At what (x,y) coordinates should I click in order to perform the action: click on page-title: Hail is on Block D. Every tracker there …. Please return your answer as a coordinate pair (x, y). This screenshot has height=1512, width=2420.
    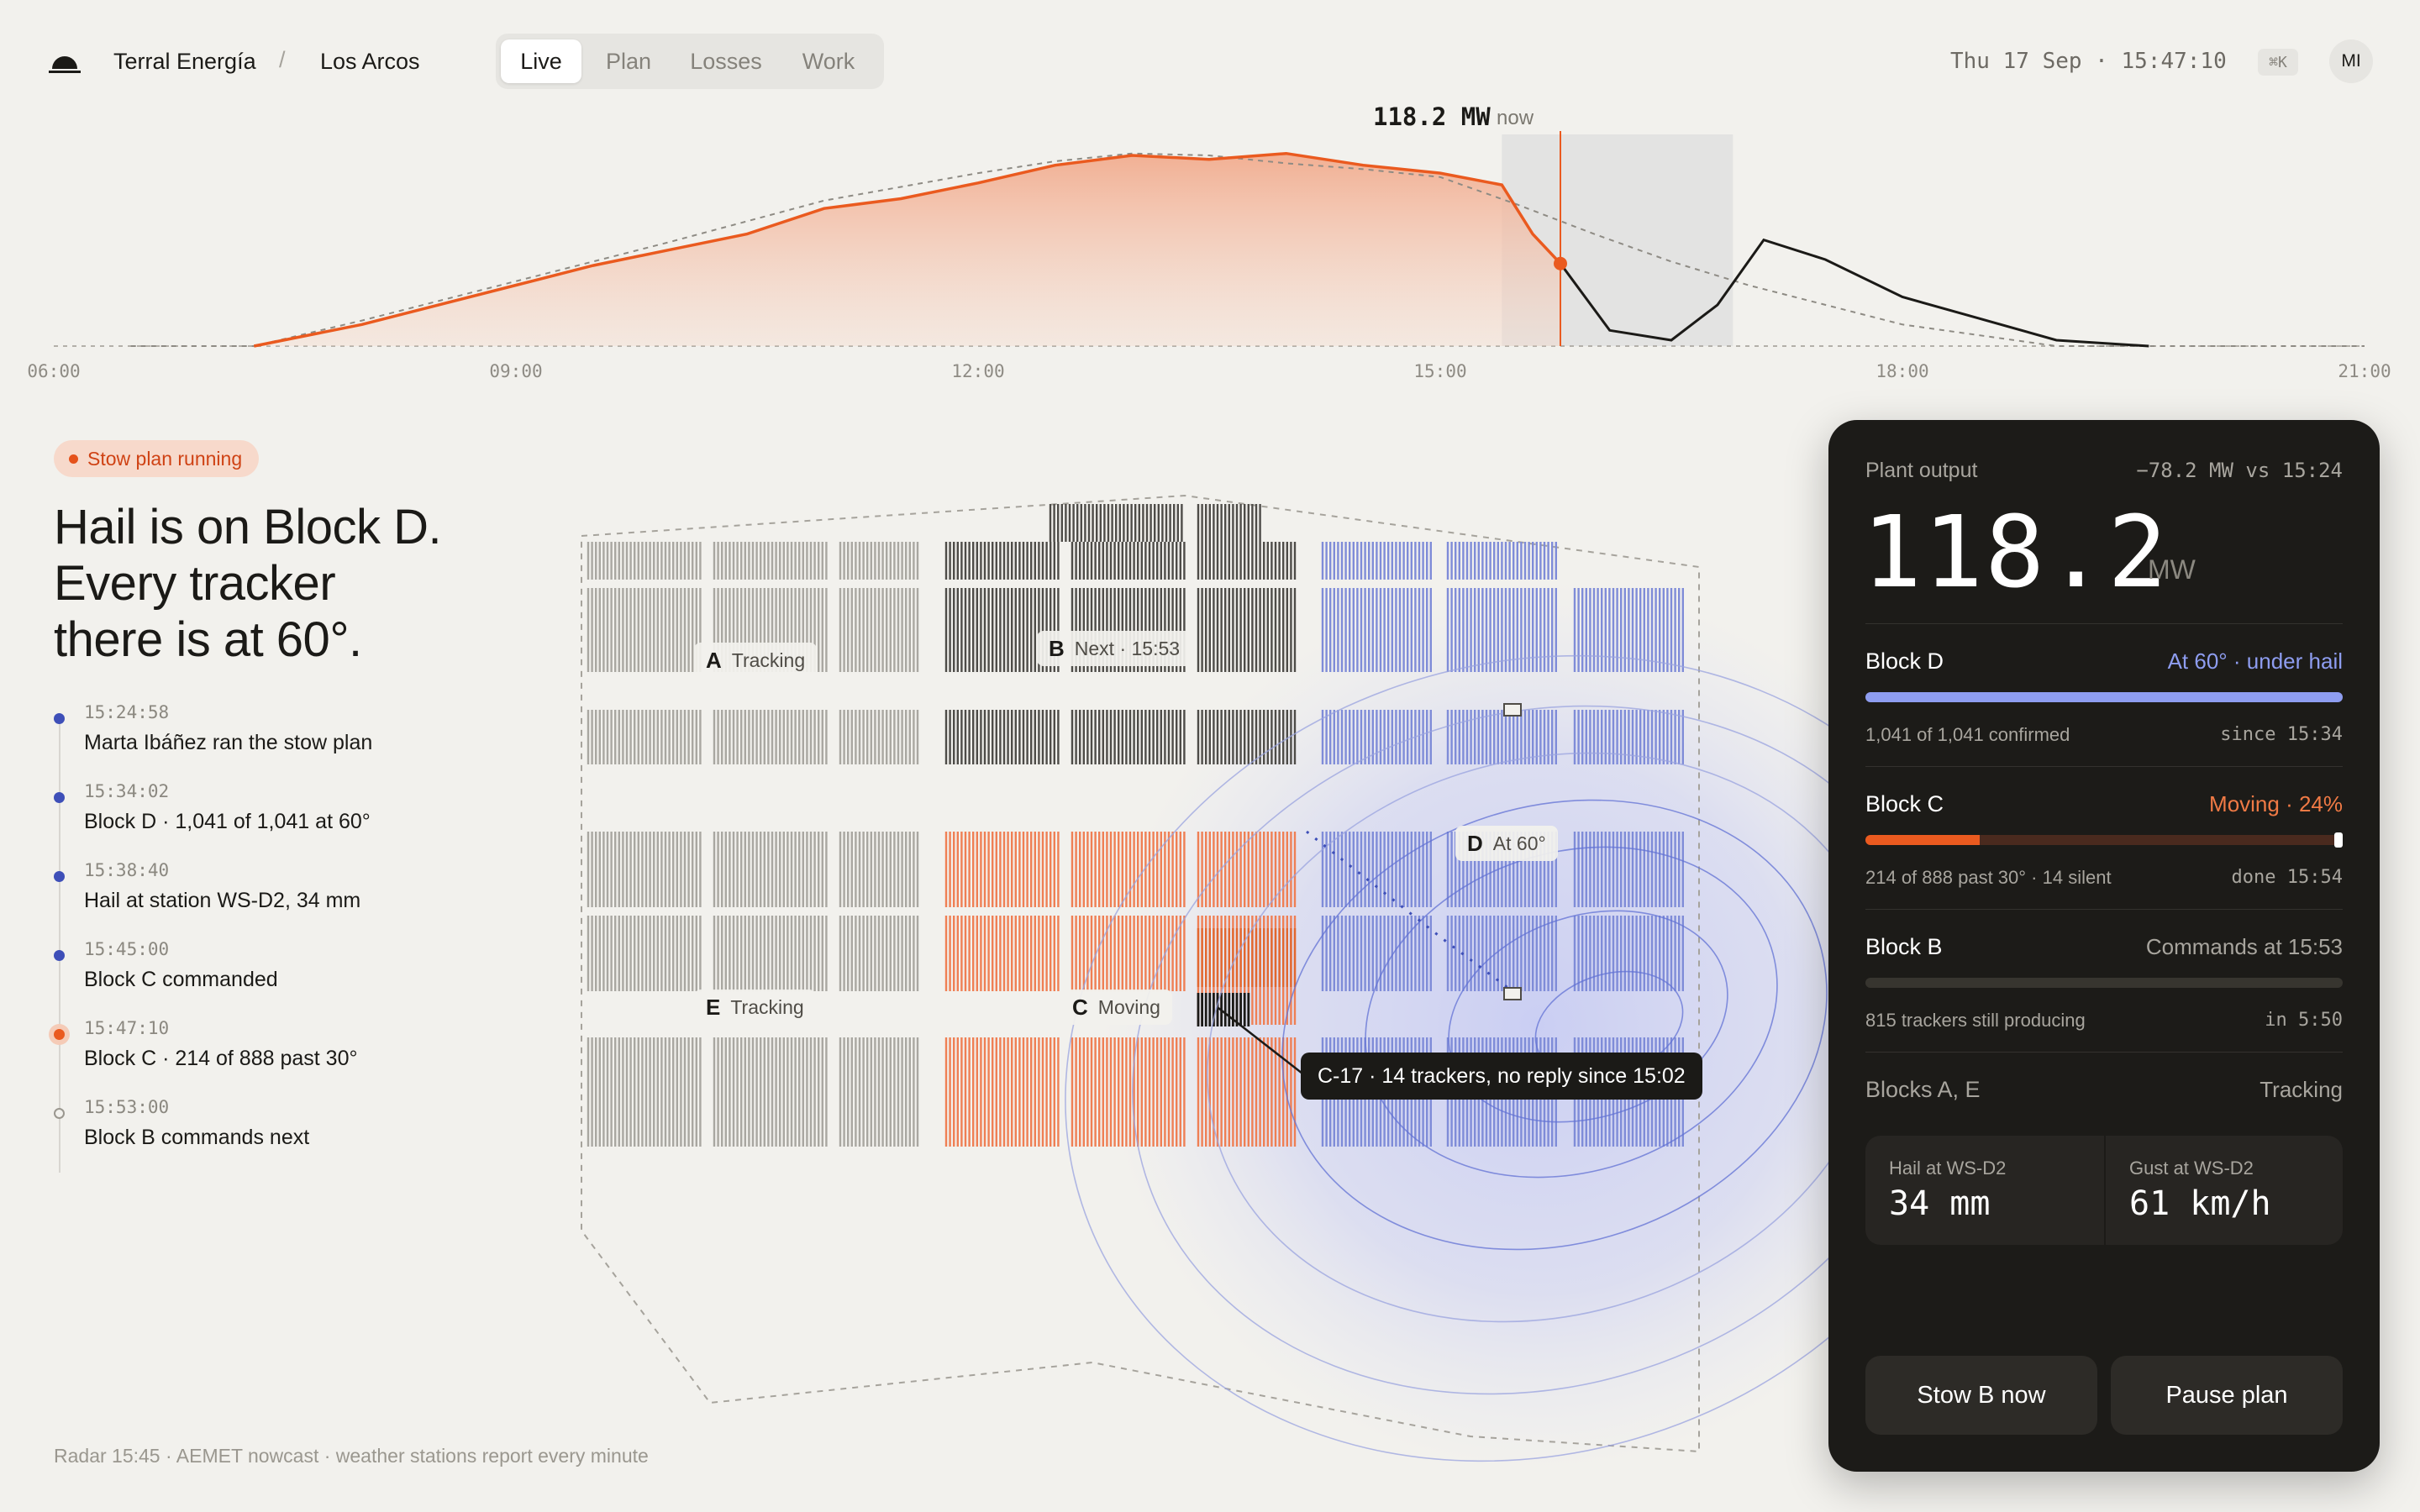
    Looking at the image, I should click on (248, 583).